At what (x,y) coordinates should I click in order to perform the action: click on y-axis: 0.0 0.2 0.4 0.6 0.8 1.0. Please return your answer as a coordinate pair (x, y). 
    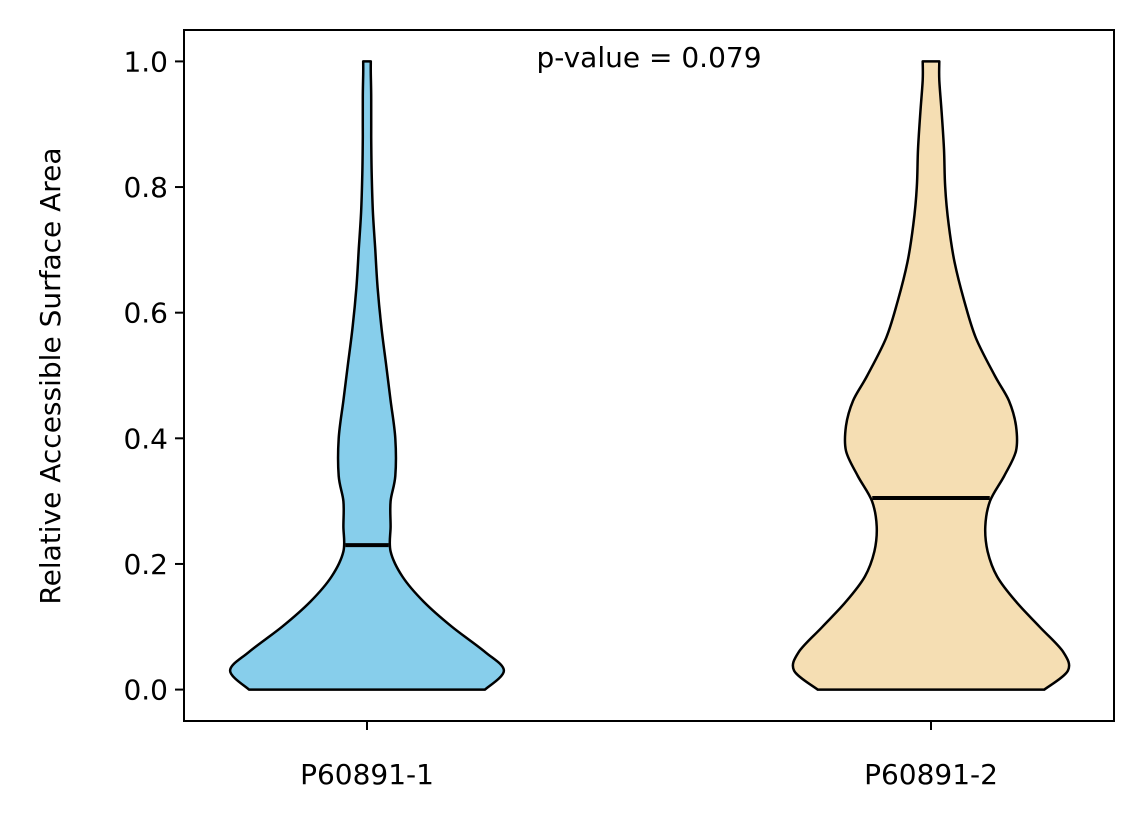
    Looking at the image, I should click on (153, 376).